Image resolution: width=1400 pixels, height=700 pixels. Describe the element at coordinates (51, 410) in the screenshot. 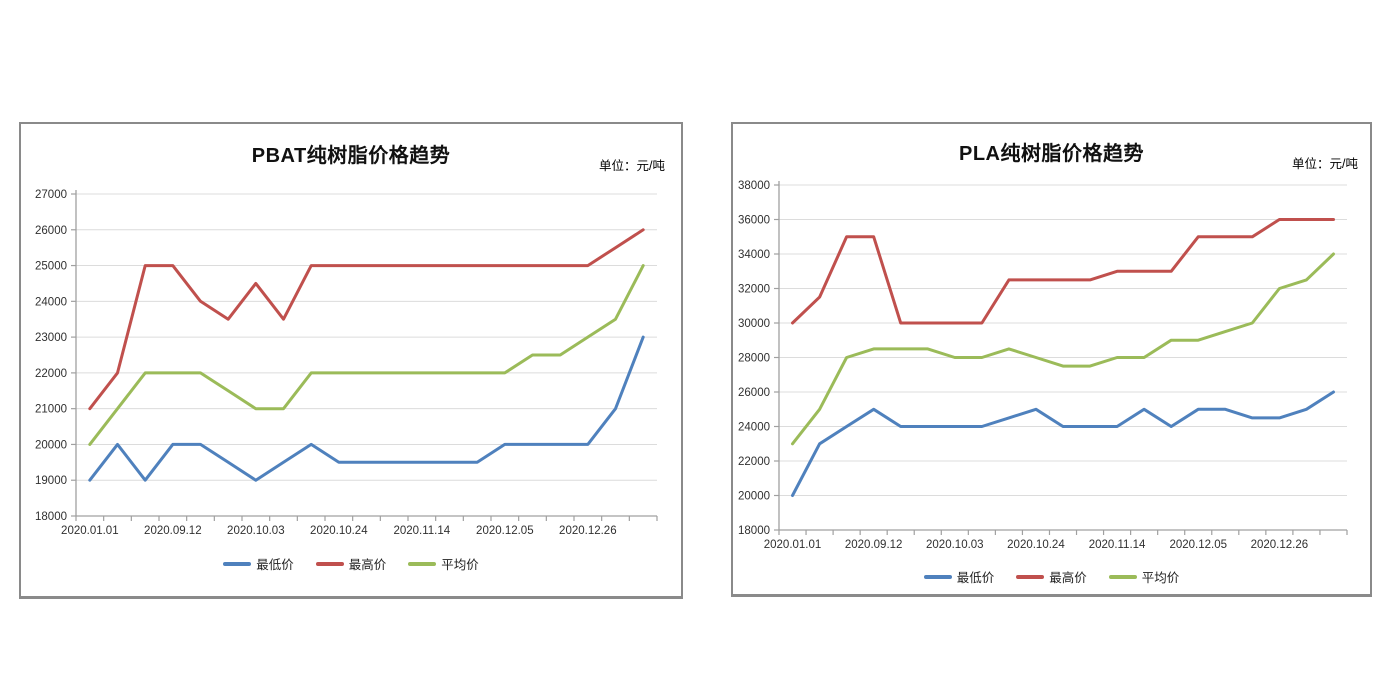

I see `y-axis-label: 21000` at that location.